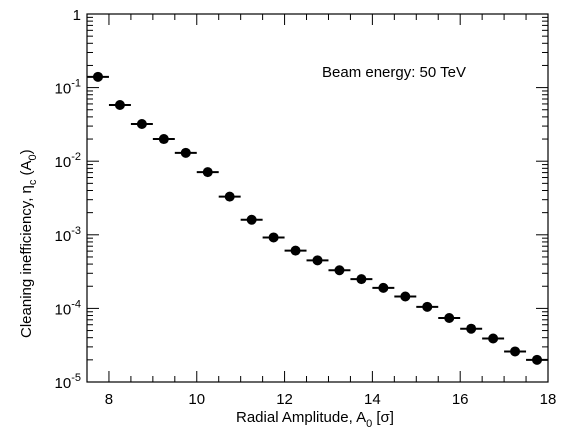 This screenshot has height=437, width=574. Describe the element at coordinates (68, 88) in the screenshot. I see `y-tick-label: 10⁻¹` at that location.